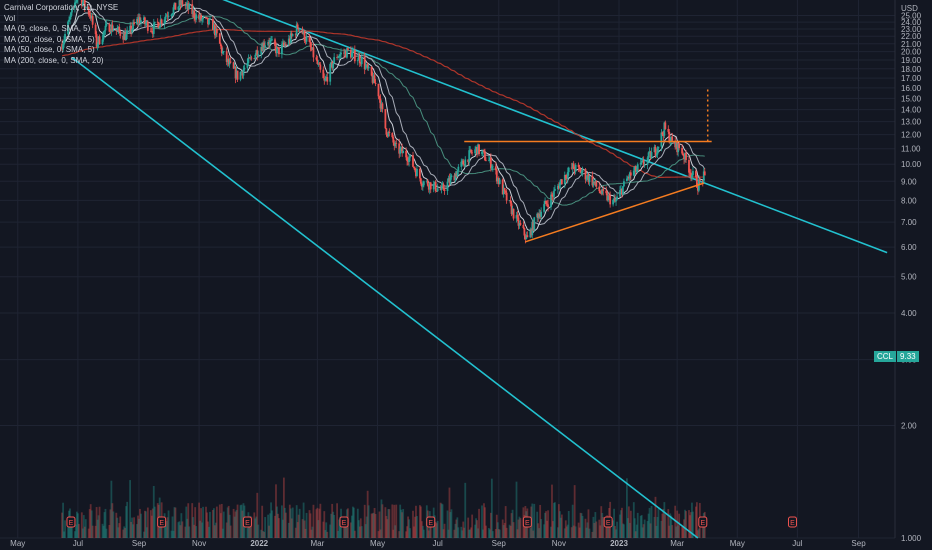  I want to click on legend-ma9: MA (9, close, 0, SMA, 5), so click(47, 29).